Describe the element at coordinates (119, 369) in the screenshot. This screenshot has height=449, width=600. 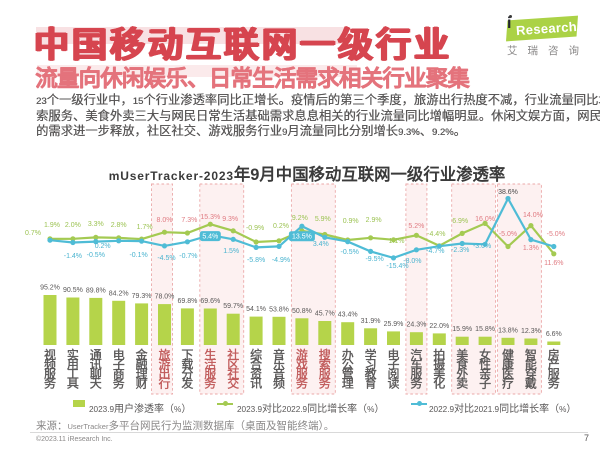
I see `svg-text: 电子商务` at that location.